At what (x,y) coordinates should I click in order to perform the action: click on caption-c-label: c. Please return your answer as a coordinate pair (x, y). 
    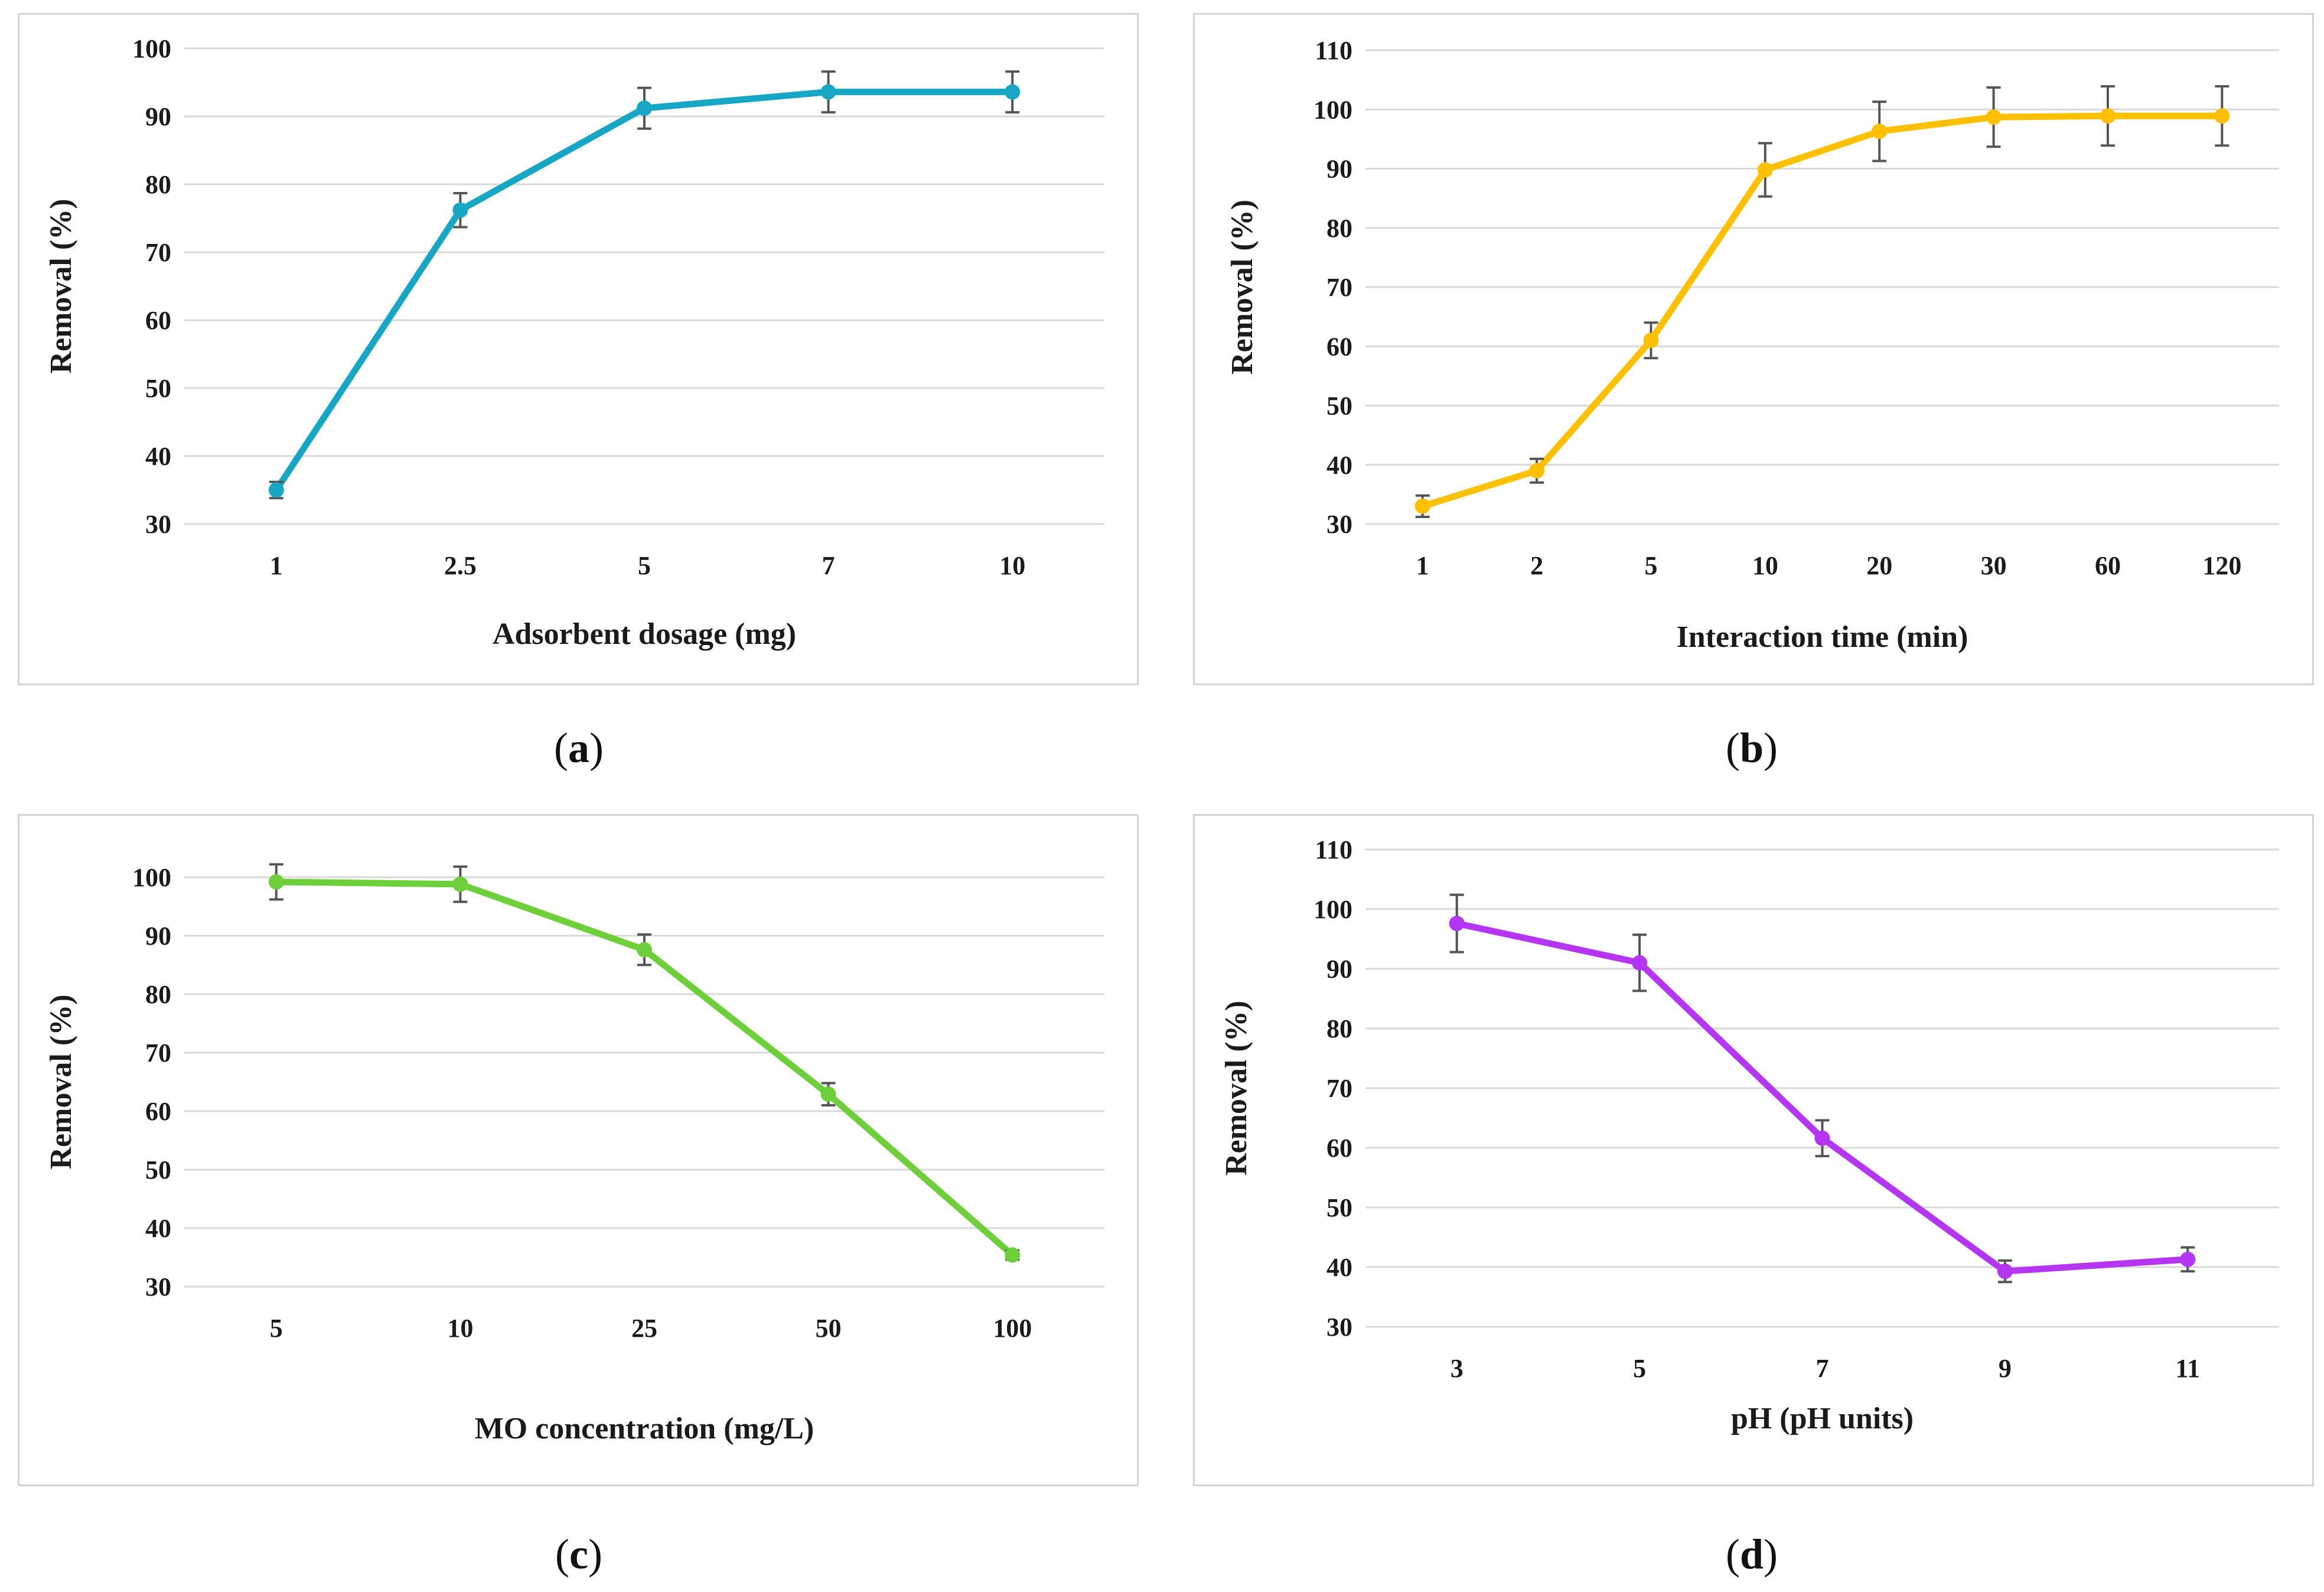
    Looking at the image, I should click on (579, 1554).